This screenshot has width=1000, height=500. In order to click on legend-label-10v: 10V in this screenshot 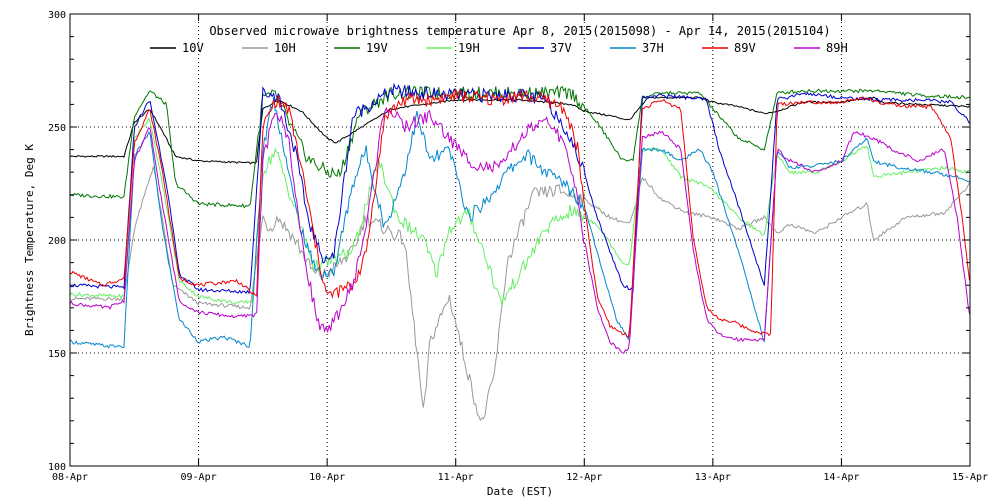, I will do `click(193, 48)`.